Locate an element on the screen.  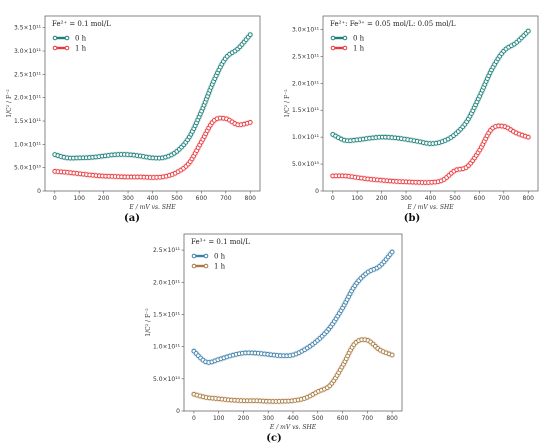
condition-annotation: Fe³⁺ = 0.1 mol/L is located at coordinates (220, 242).